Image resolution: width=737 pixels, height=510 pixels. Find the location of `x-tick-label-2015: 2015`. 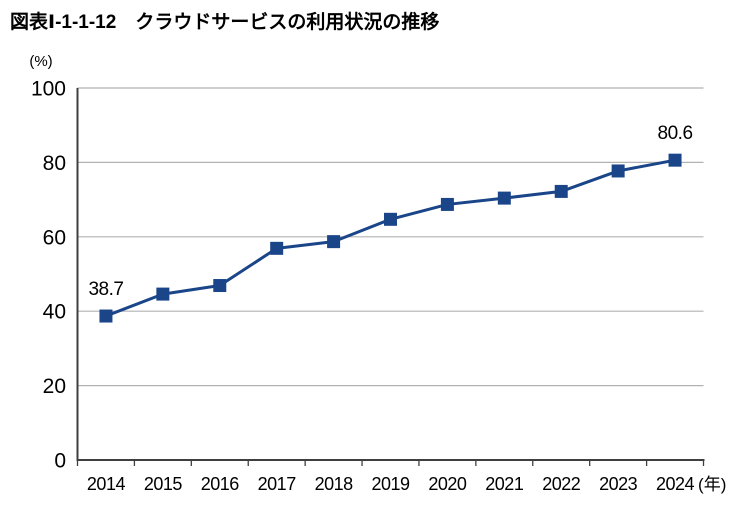

x-tick-label-2015: 2015 is located at coordinates (163, 484).